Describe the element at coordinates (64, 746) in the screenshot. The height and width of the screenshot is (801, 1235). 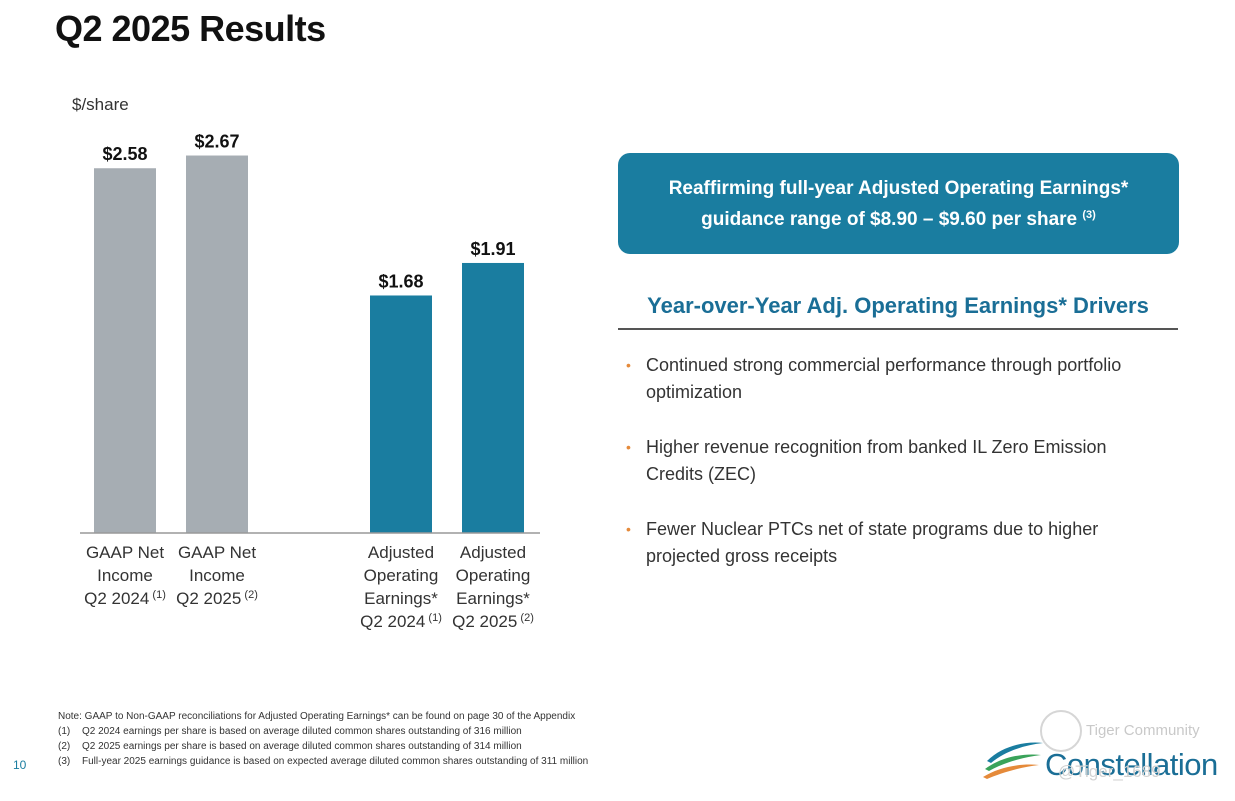
I see `note-number: (2)` at that location.